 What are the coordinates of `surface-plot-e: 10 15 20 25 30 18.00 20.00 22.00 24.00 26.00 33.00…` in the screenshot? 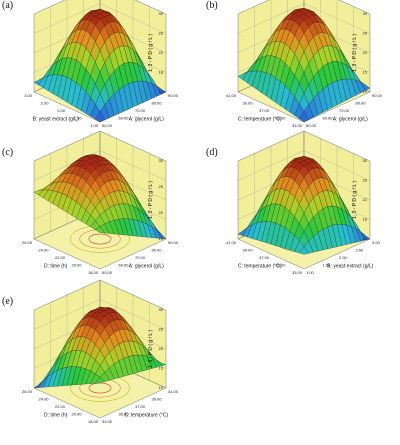 It's located at (100, 351).